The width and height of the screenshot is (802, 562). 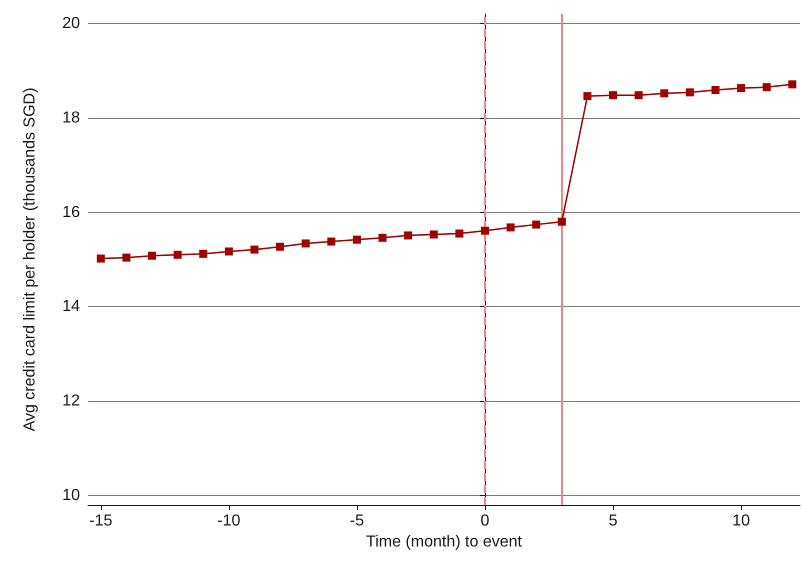 I want to click on x-tick-label: -5, so click(x=357, y=521).